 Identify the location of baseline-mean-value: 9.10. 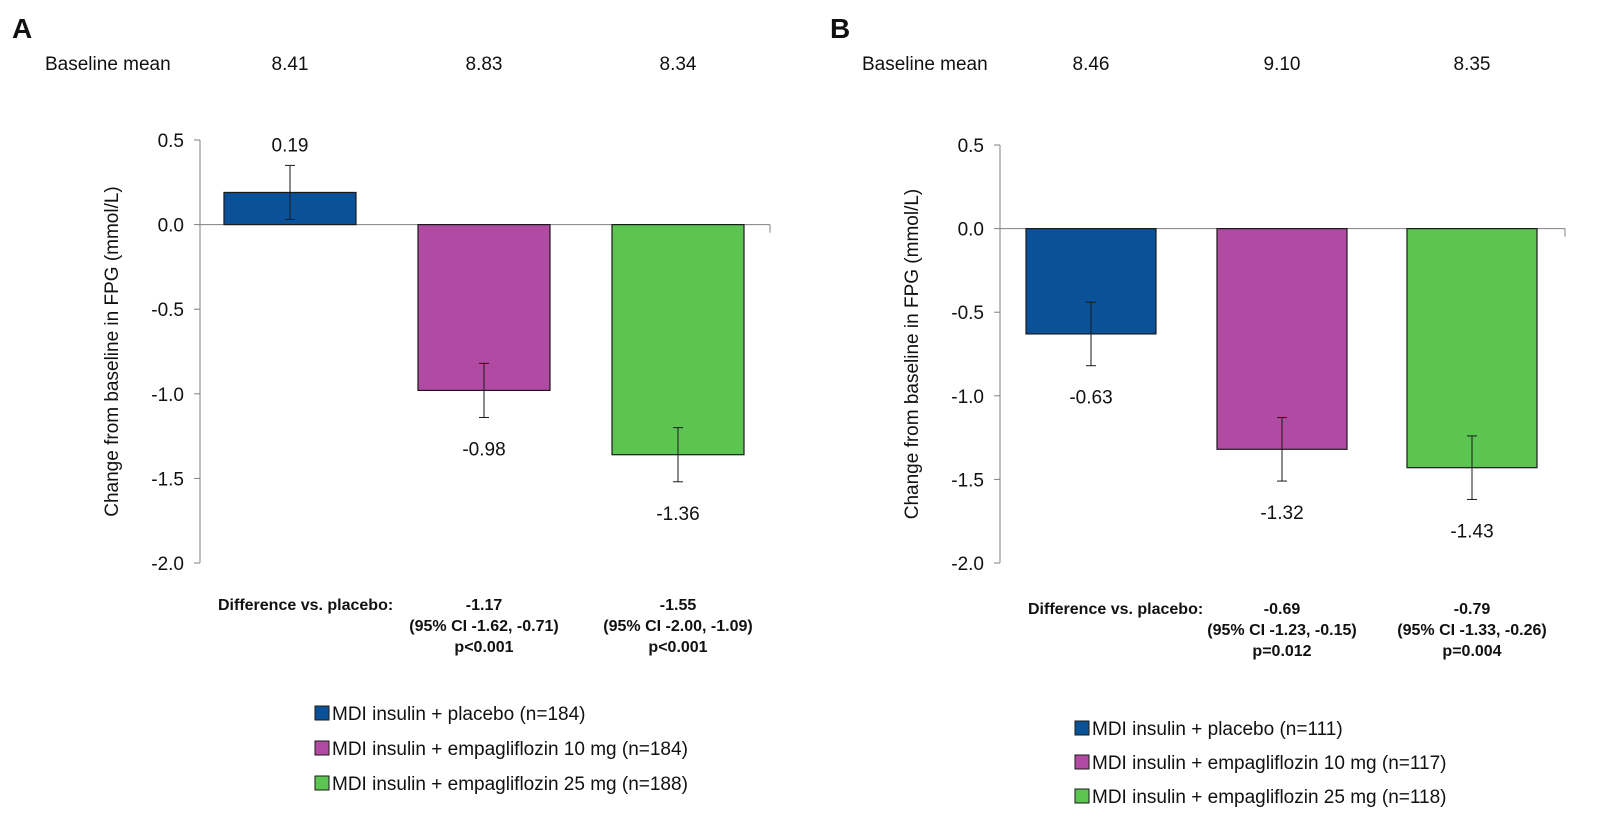
(1282, 64).